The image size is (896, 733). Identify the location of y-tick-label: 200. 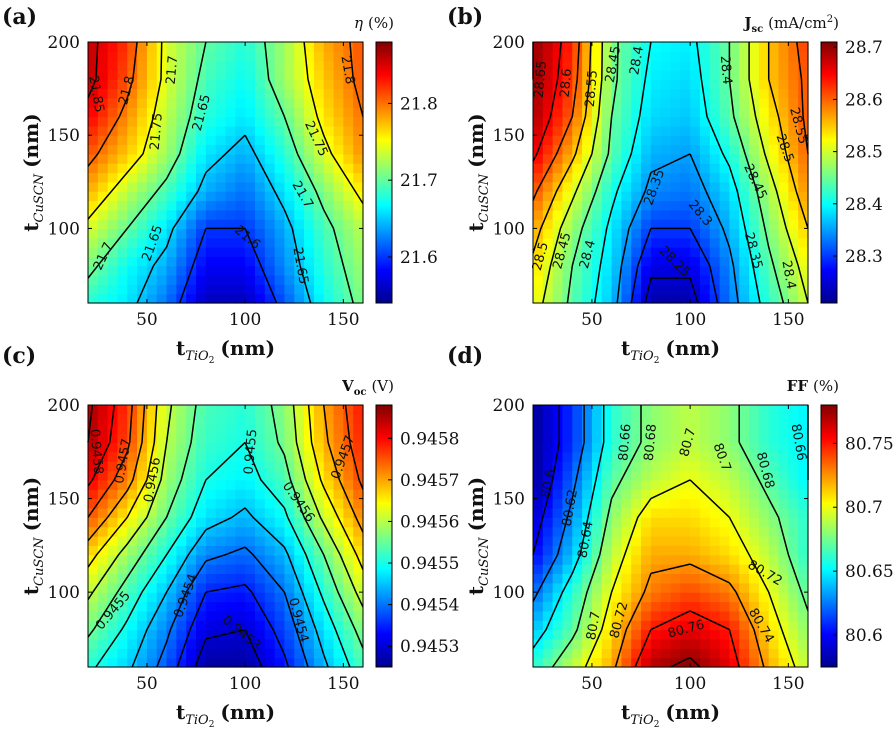
(509, 406).